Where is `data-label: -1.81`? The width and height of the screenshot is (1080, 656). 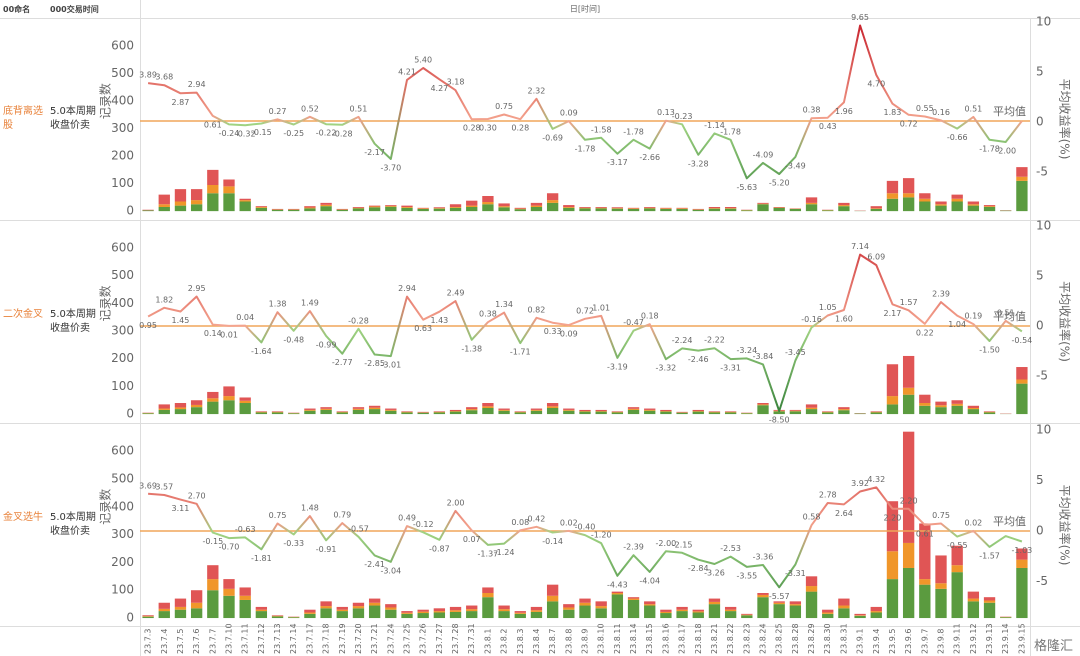 data-label: -1.81 is located at coordinates (261, 558).